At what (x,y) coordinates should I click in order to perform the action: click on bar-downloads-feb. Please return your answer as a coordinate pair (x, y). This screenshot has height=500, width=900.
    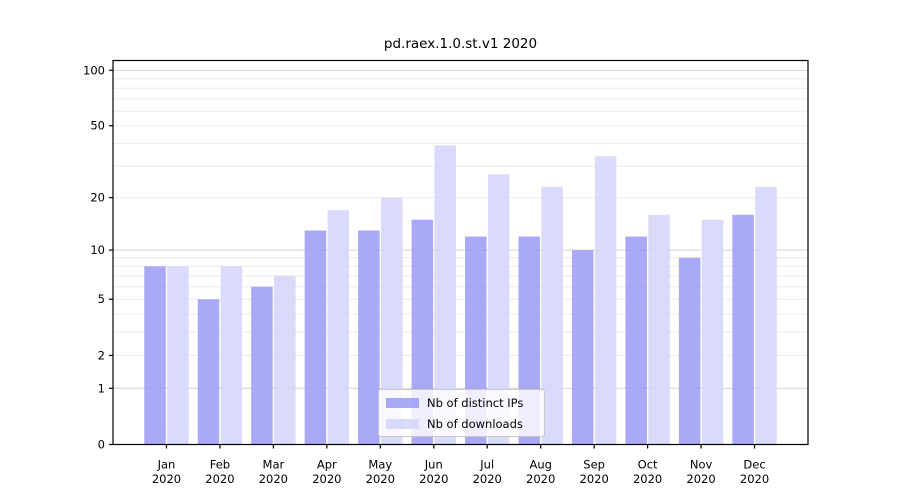
    Looking at the image, I should click on (231, 355).